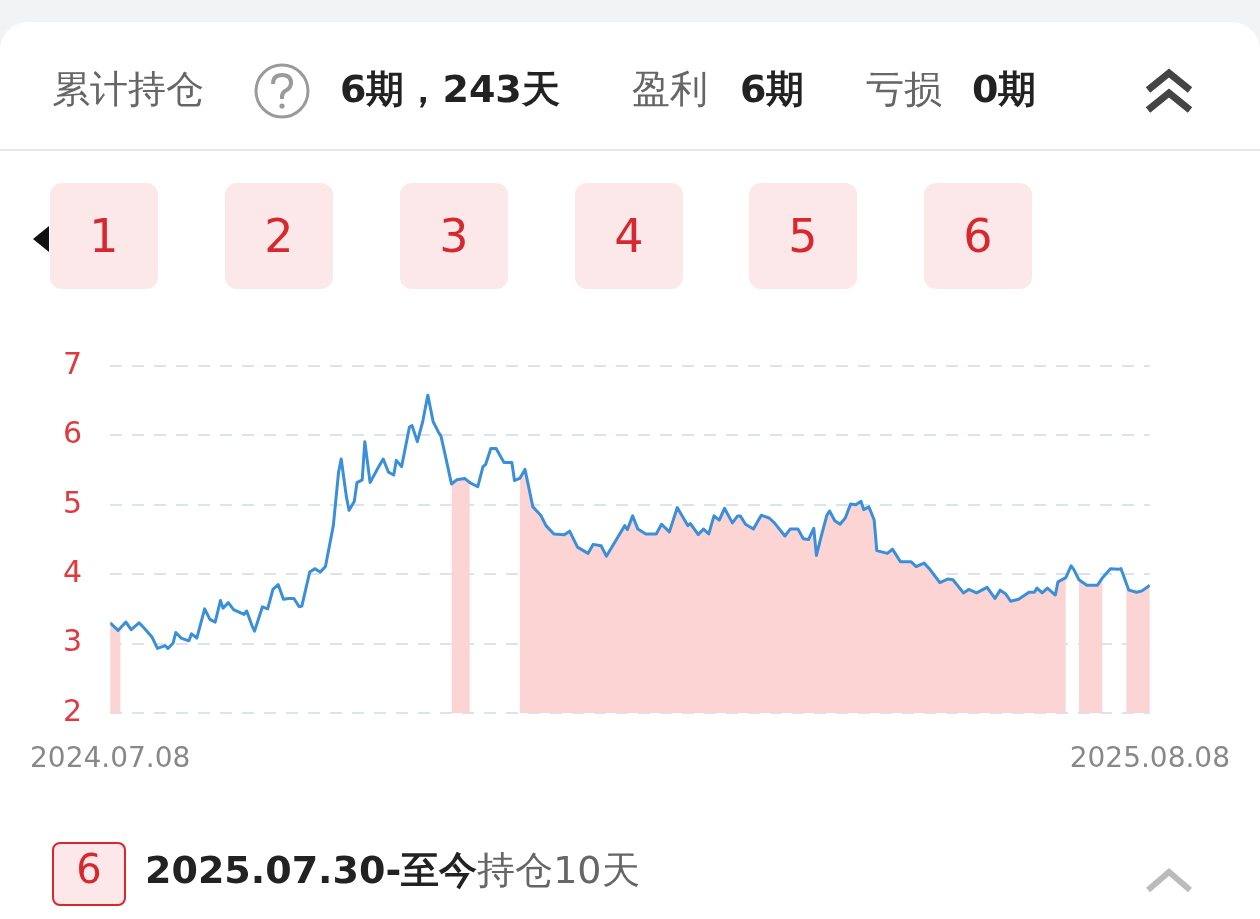 The image size is (1260, 919). I want to click on y-tick-label: 4, so click(73, 571).